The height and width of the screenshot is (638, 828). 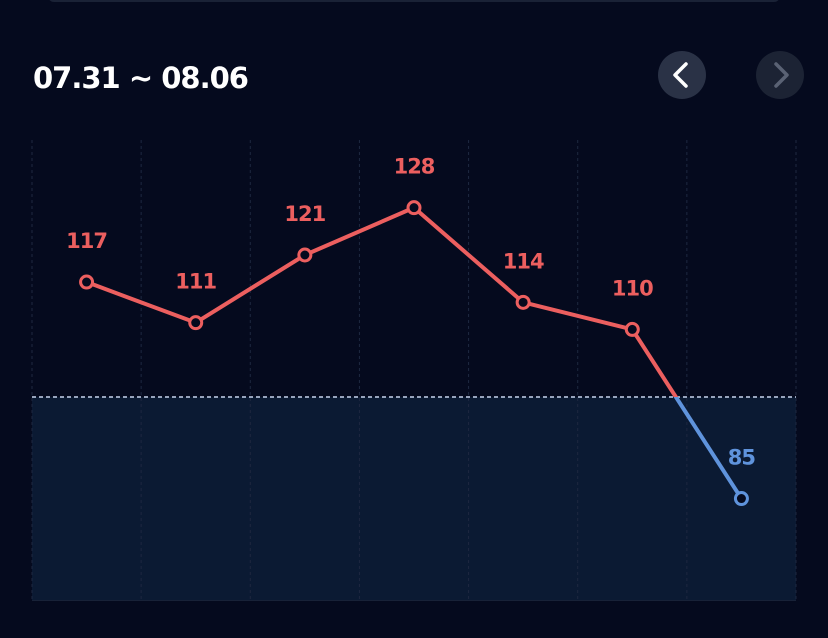 What do you see at coordinates (195, 282) in the screenshot?
I see `value-label: 111` at bounding box center [195, 282].